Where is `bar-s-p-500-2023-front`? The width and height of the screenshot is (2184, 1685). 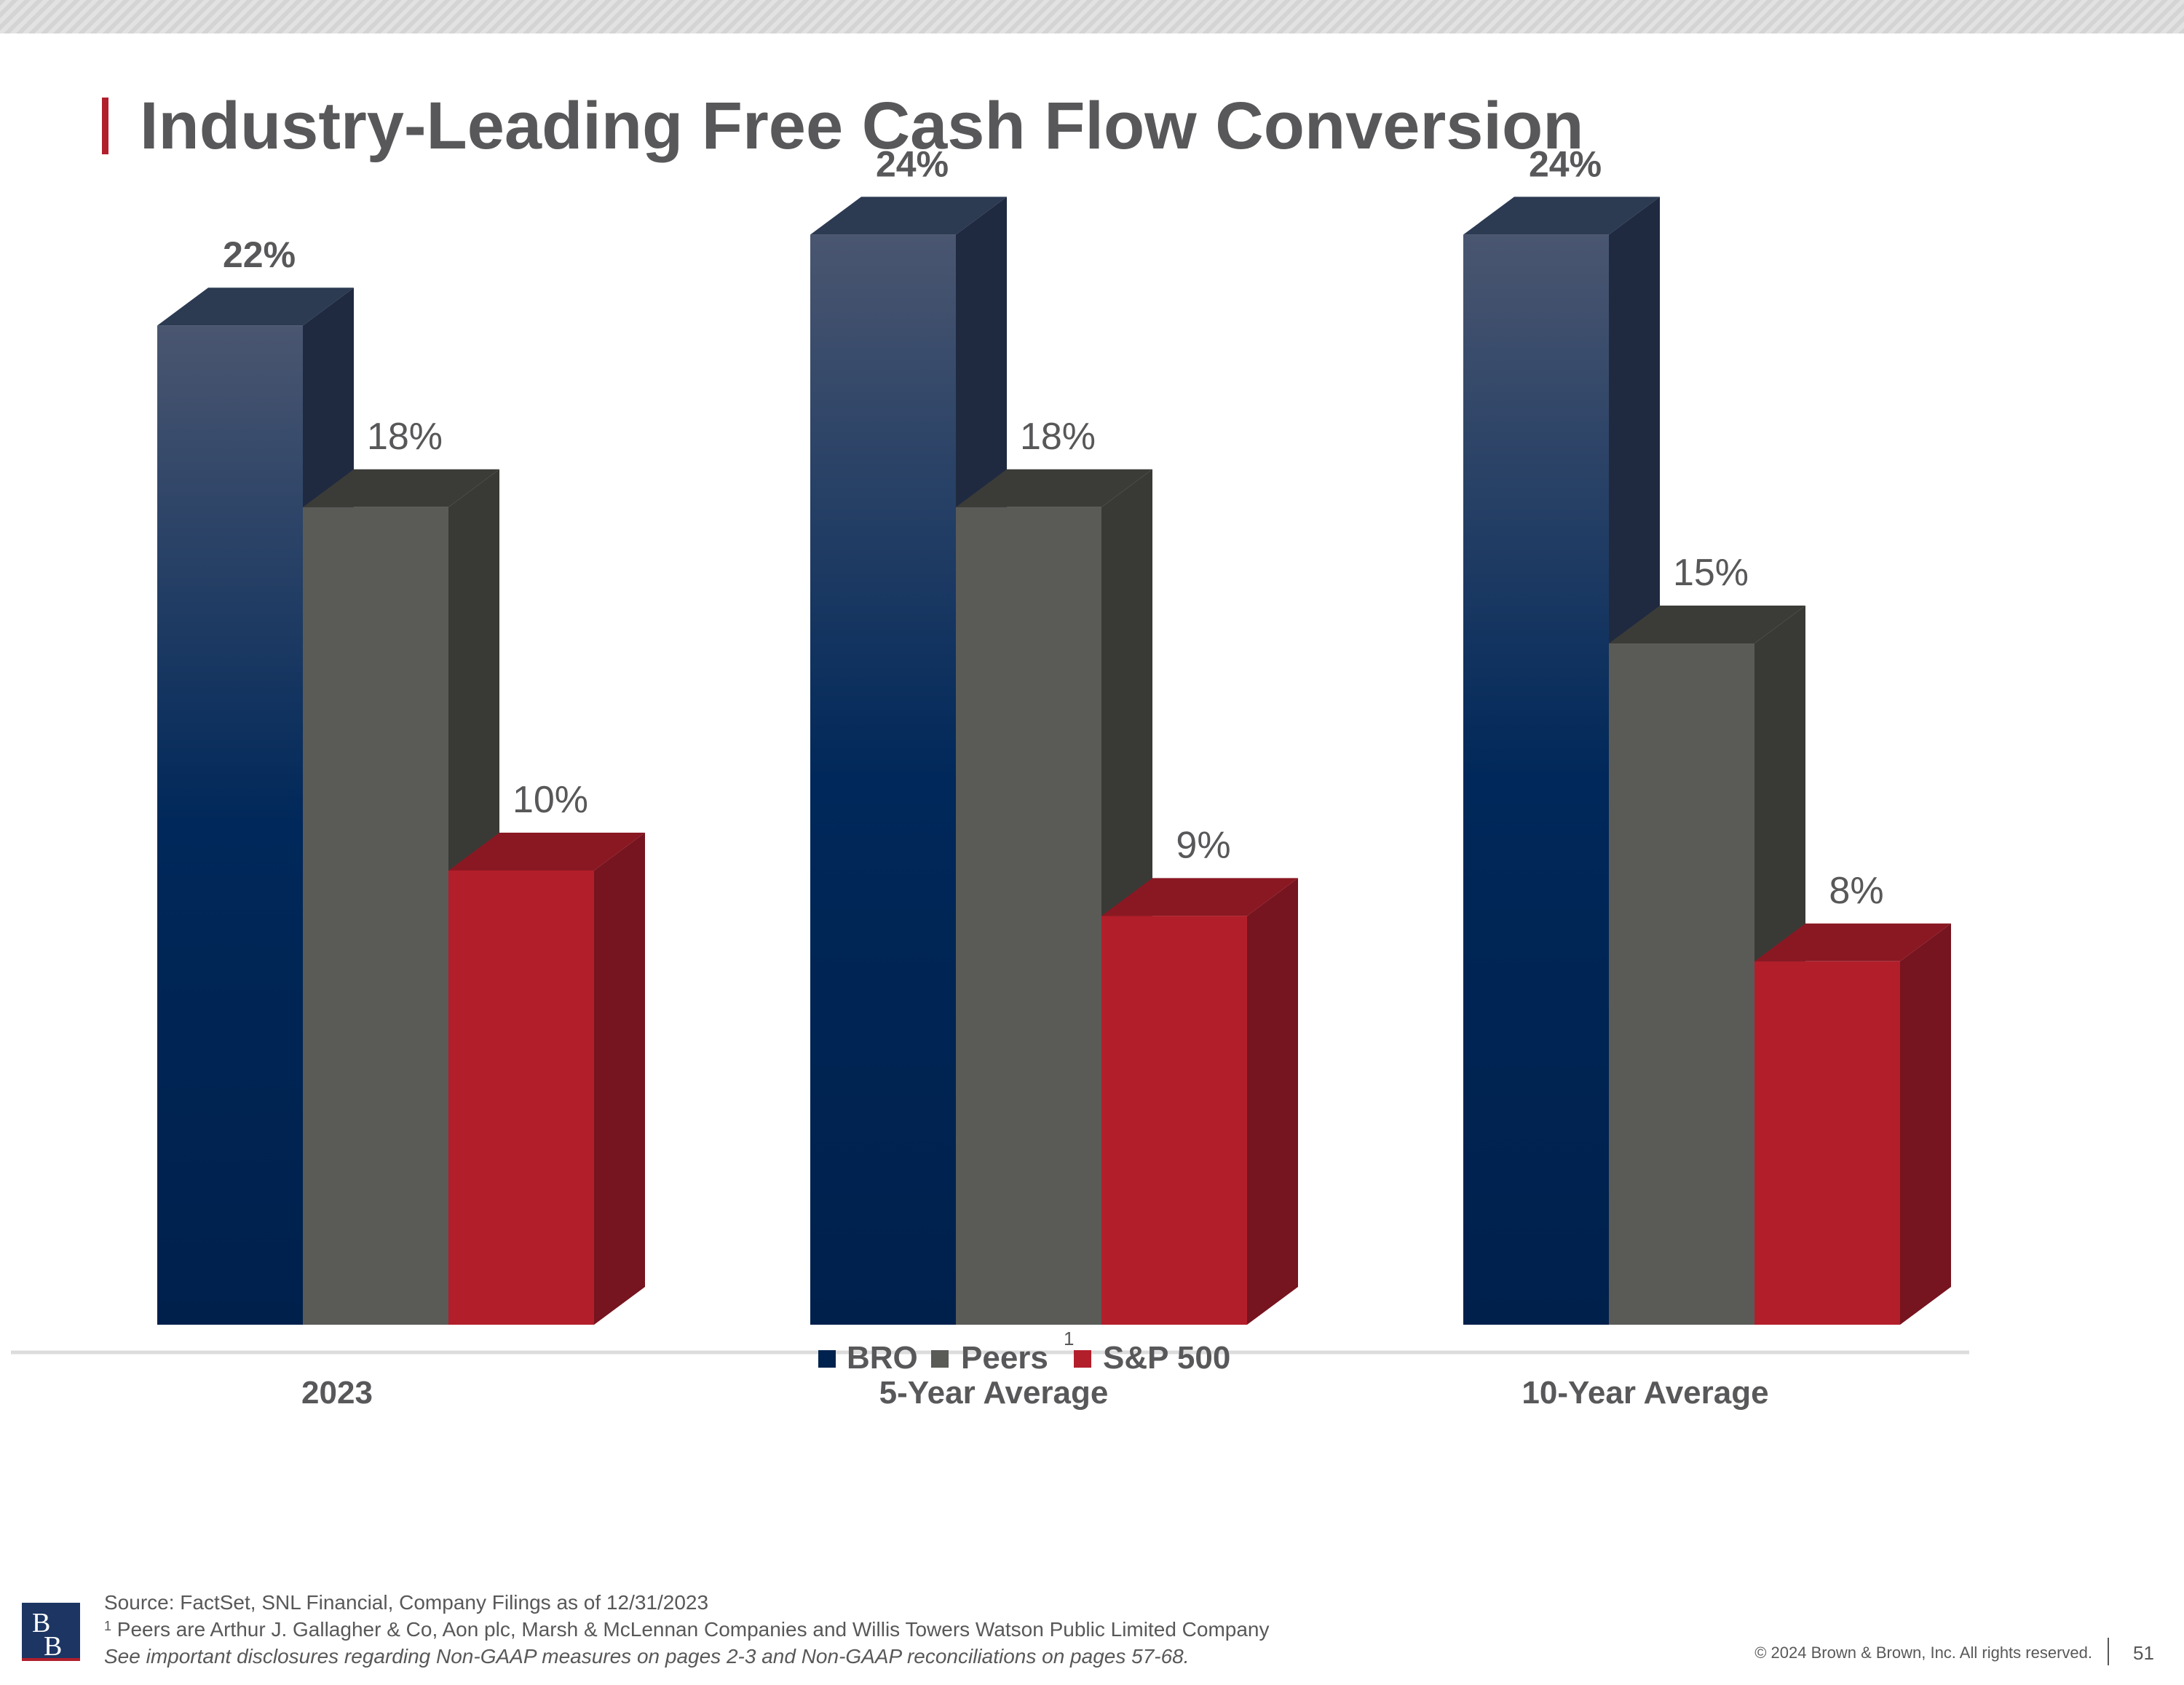
bar-s-p-500-2023-front is located at coordinates (521, 1098).